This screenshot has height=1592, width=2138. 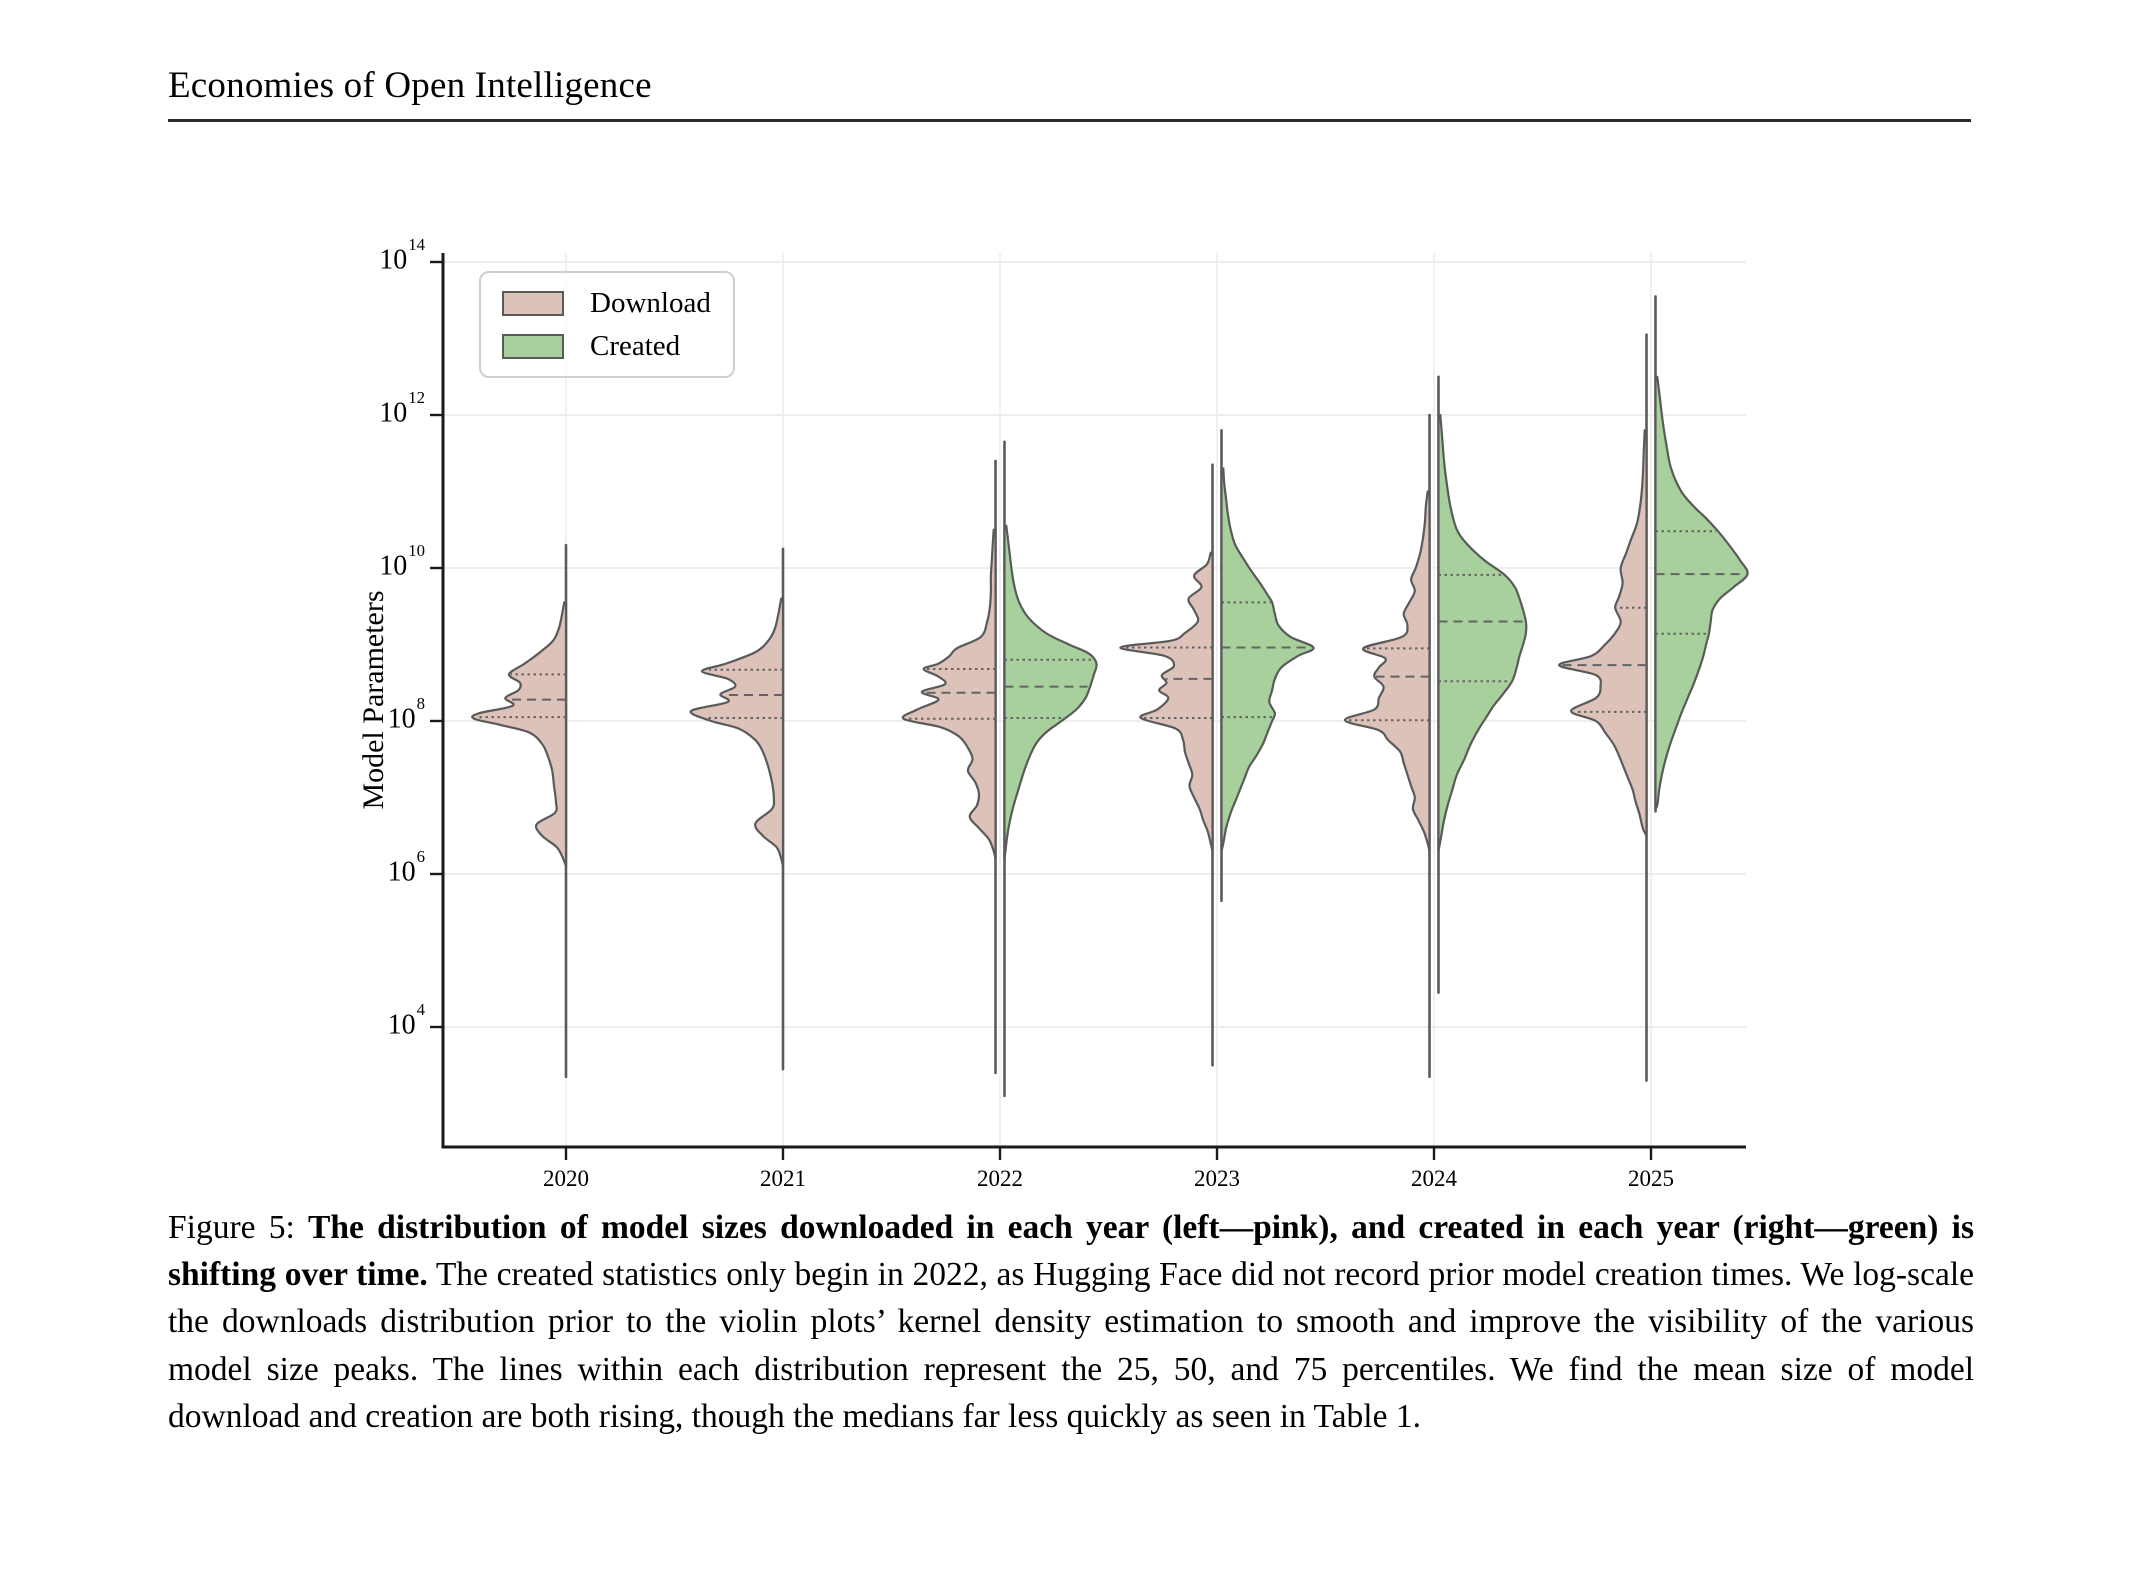 I want to click on density-download-2022, so click(x=949, y=694).